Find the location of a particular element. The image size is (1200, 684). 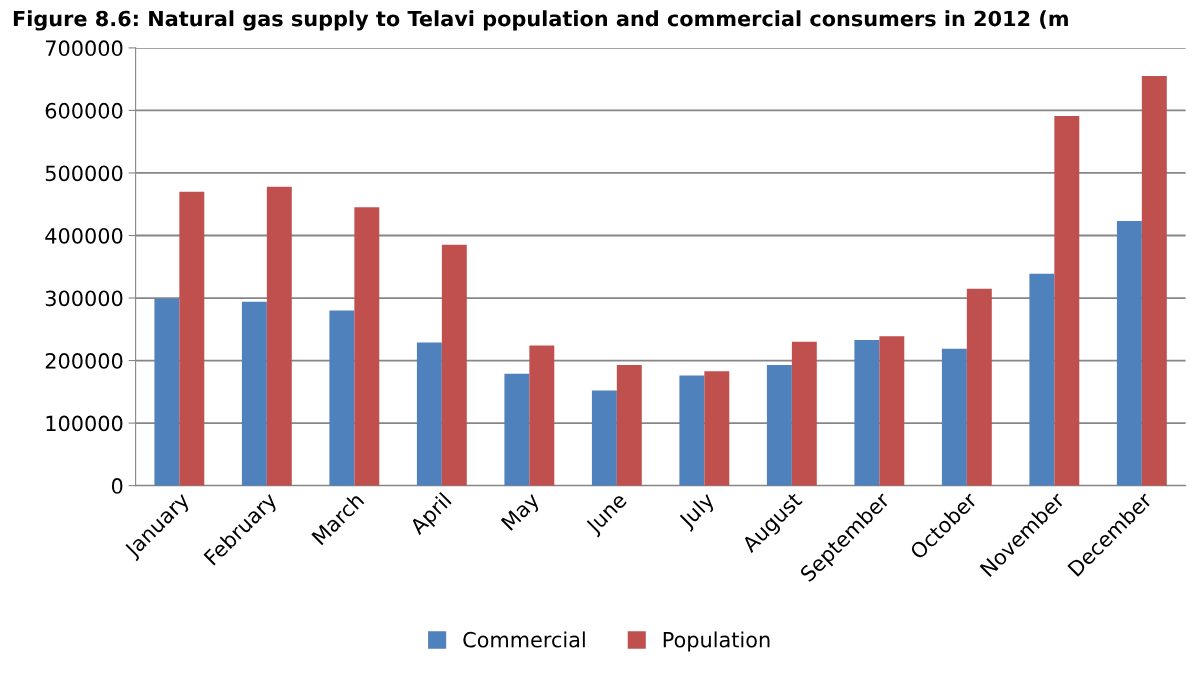

y-tick-label: 400000 is located at coordinates (84, 235).